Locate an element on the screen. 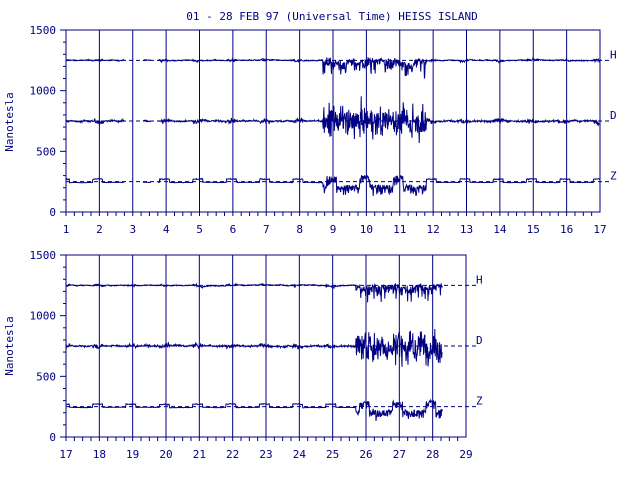  panel-2-x-tick-label-29: 29 is located at coordinates (465, 454).